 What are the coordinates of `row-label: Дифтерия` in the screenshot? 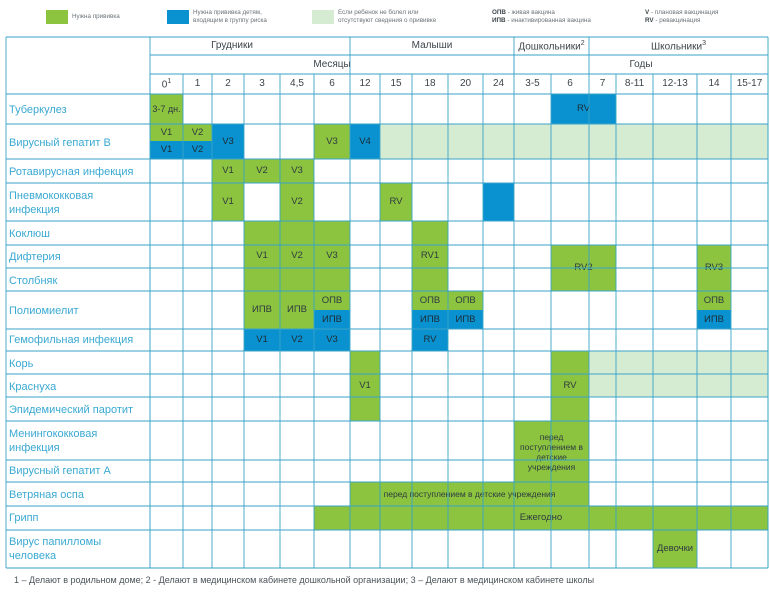 It's located at (35, 257).